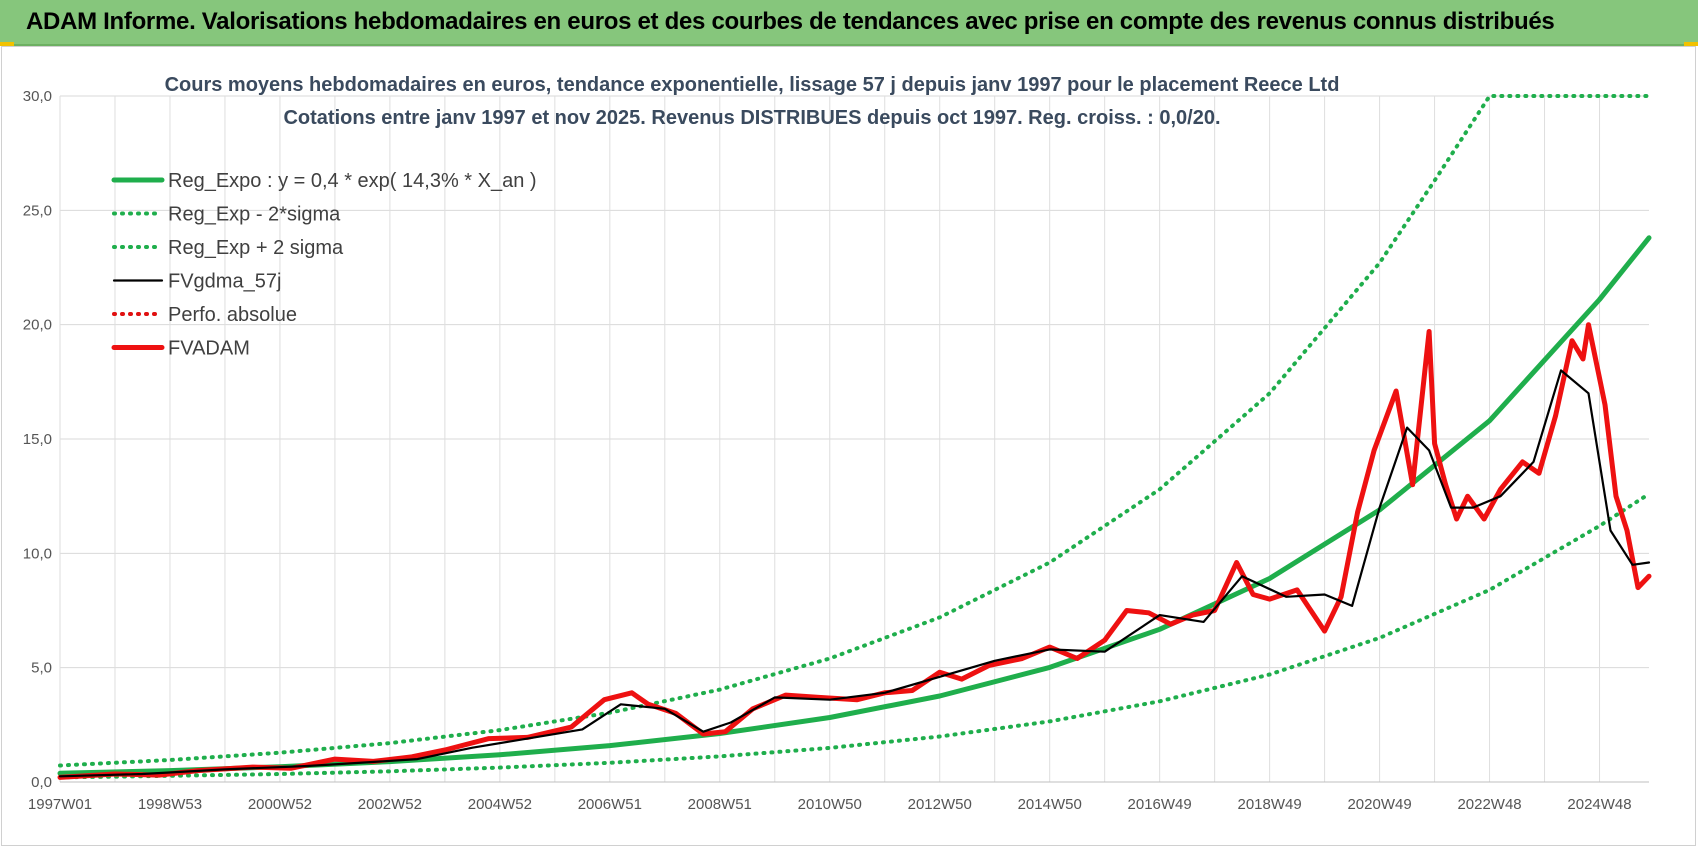 Image resolution: width=1698 pixels, height=848 pixels. Describe the element at coordinates (37, 325) in the screenshot. I see `y-tick-label: 20,0` at that location.